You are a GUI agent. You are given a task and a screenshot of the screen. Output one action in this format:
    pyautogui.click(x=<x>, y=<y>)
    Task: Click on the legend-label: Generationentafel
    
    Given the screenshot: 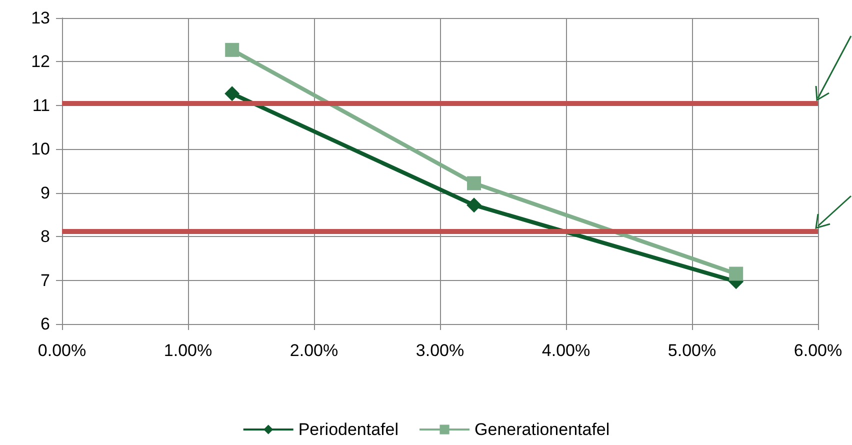 What is the action you would take?
    pyautogui.click(x=542, y=429)
    